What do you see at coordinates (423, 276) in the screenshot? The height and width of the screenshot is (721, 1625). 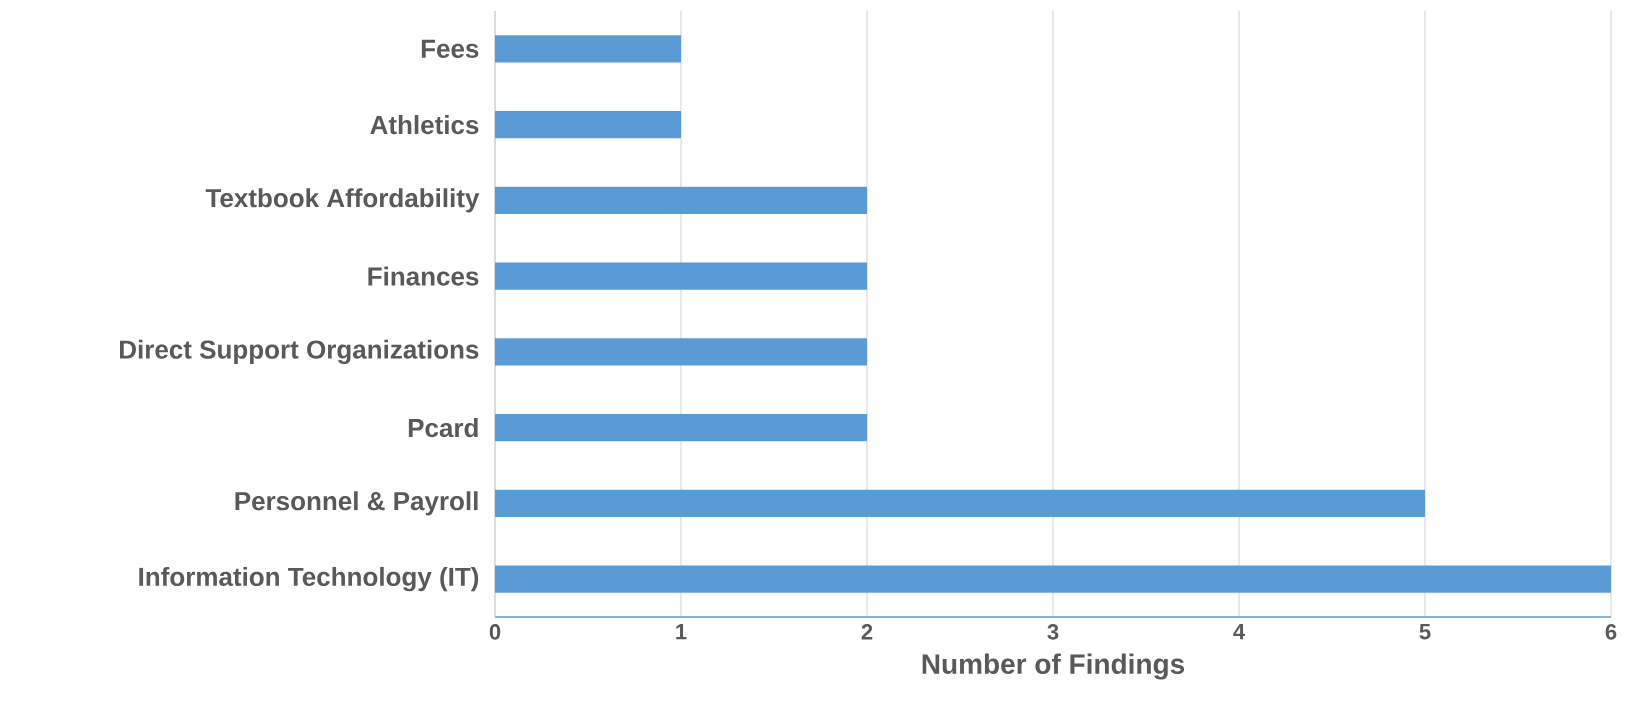 I see `y-tick-label: Finances` at bounding box center [423, 276].